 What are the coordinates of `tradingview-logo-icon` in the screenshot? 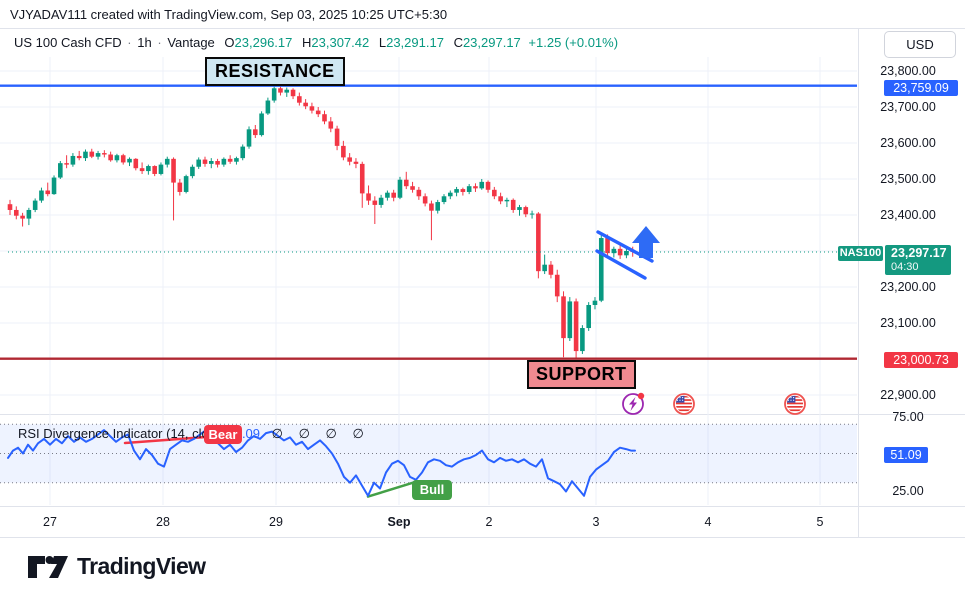 It's located at (48, 566).